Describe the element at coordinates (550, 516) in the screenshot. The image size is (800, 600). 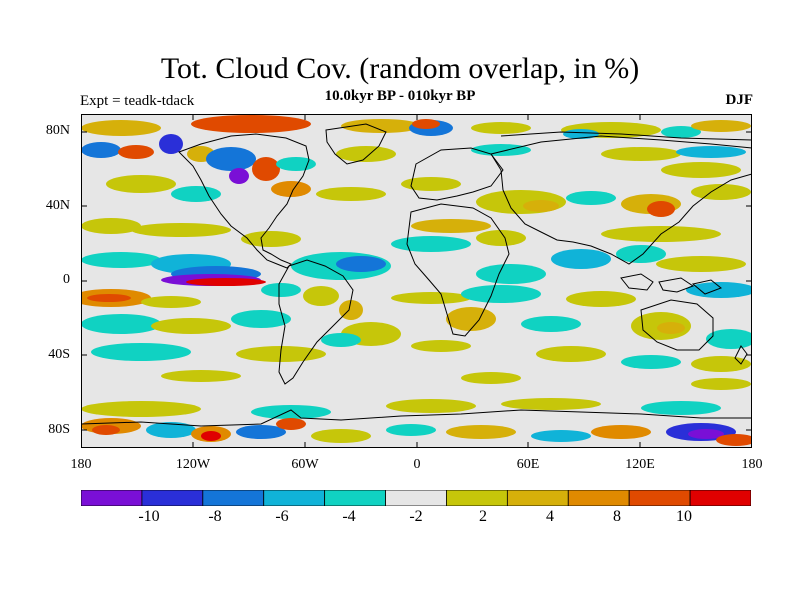
I see `colorbar-label: 4` at that location.